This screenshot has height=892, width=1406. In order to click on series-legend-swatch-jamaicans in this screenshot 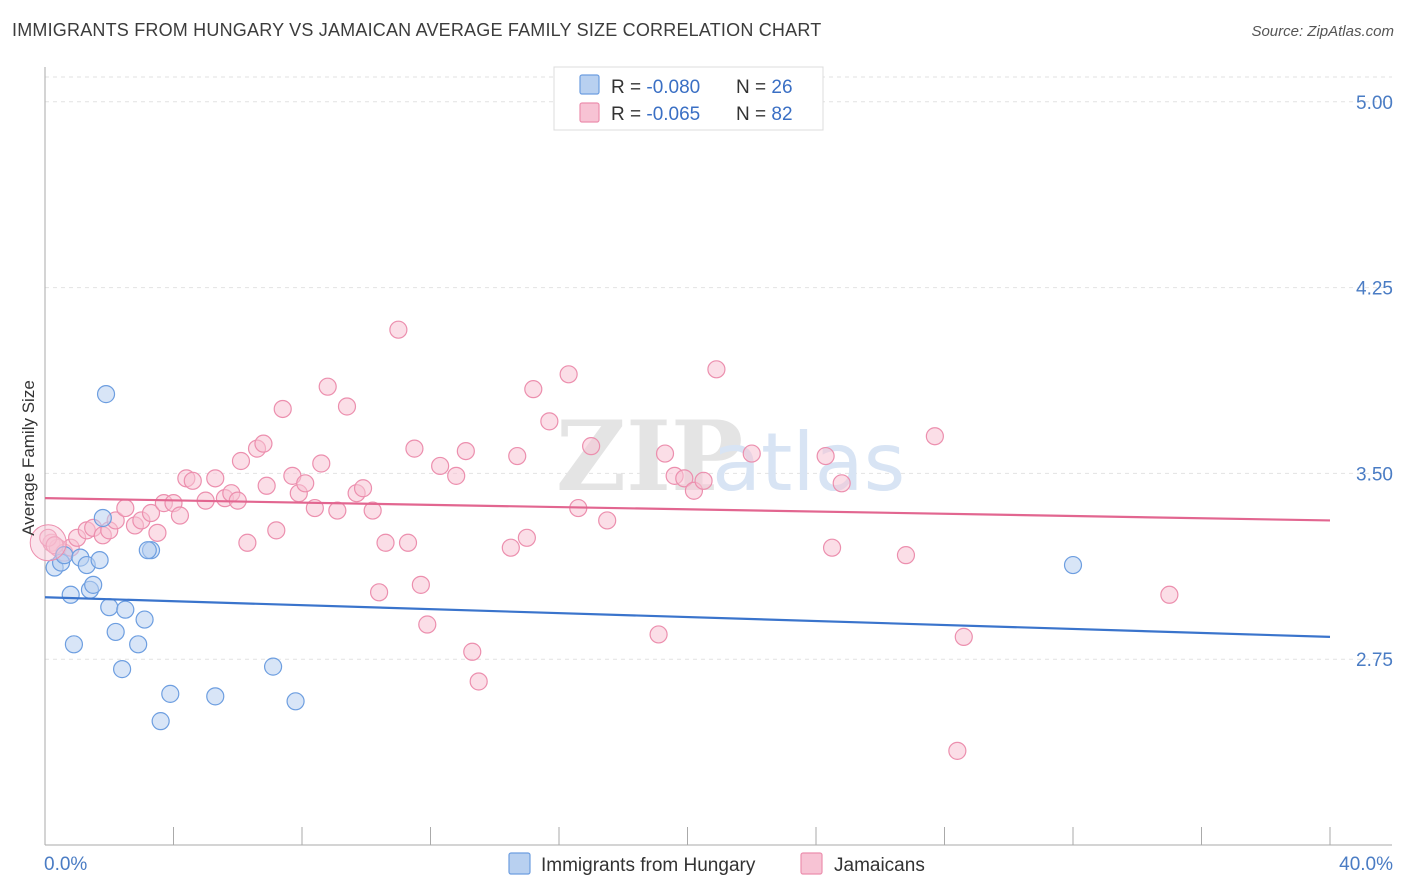, I will do `click(811, 863)`.